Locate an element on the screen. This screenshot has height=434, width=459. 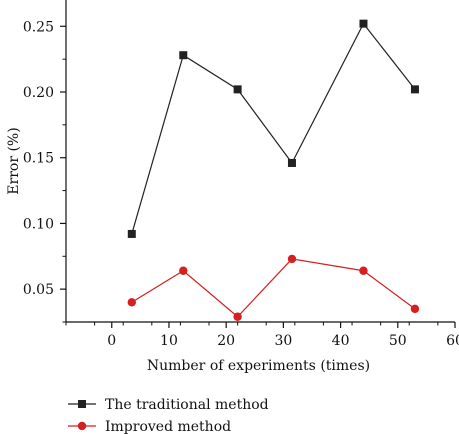
legend-label: Improved method is located at coordinates (168, 426).